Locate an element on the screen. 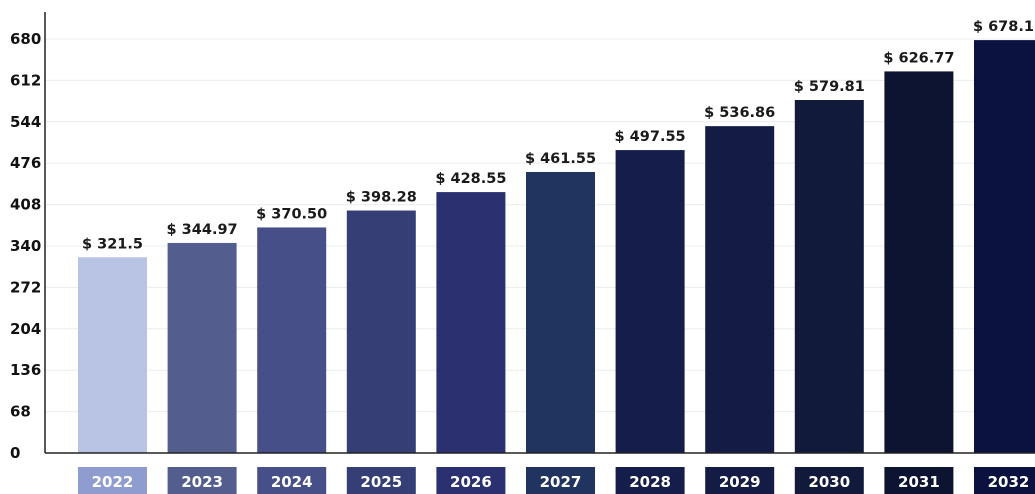 The height and width of the screenshot is (494, 1035). category-label: 2025 is located at coordinates (381, 482).